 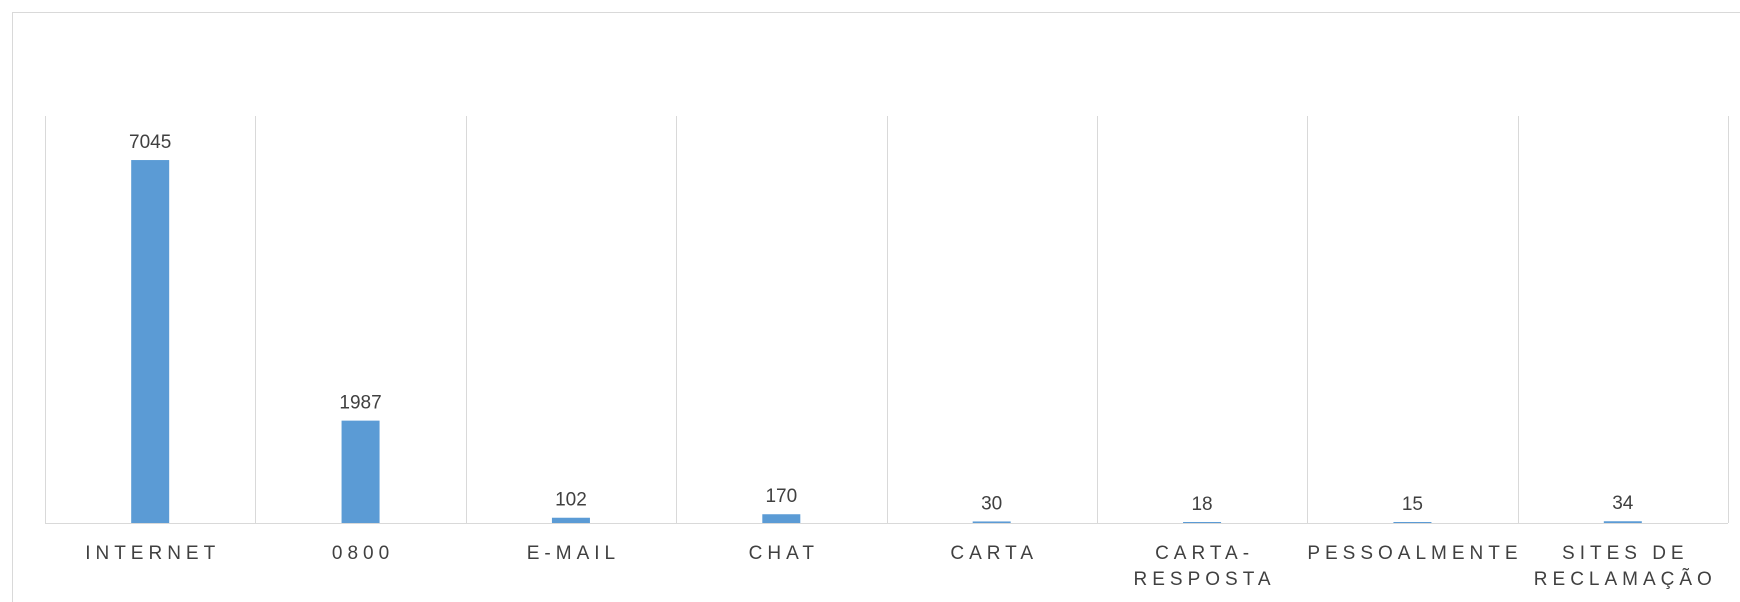 I want to click on category-label: SITES DE, so click(x=1625, y=553).